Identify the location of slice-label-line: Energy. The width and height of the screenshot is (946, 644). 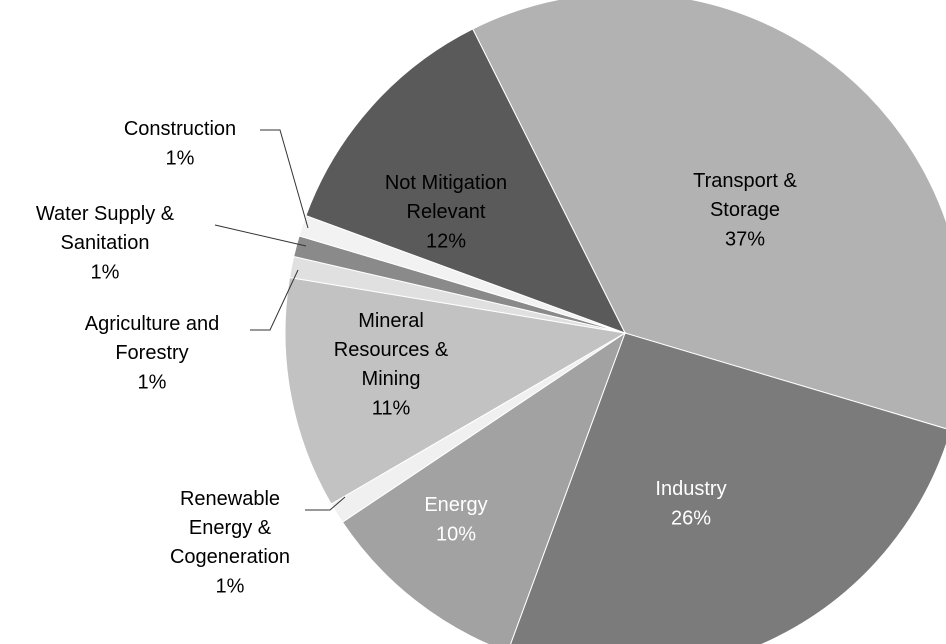
(455, 505).